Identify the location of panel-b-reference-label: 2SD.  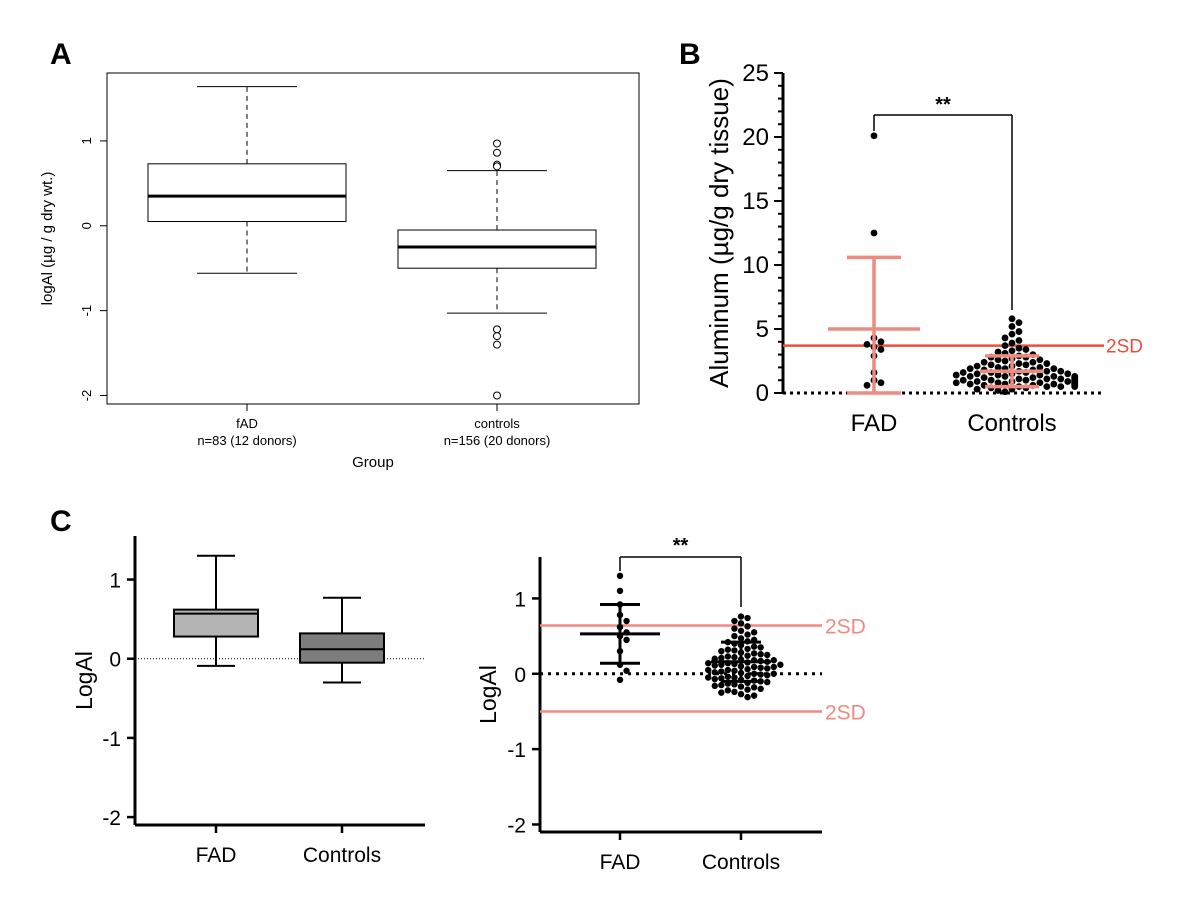
(1124, 347).